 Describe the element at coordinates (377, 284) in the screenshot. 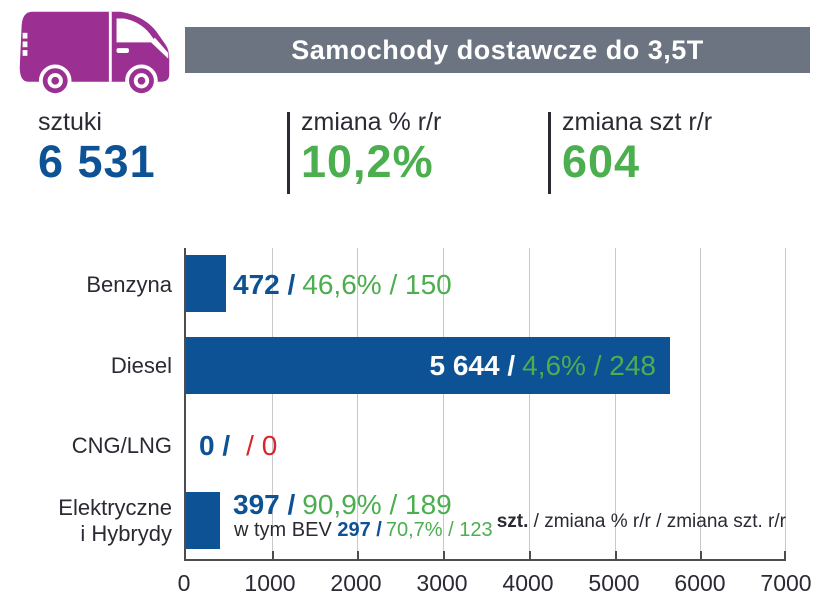

I see `benzyna-change: 46,6% / 150` at that location.